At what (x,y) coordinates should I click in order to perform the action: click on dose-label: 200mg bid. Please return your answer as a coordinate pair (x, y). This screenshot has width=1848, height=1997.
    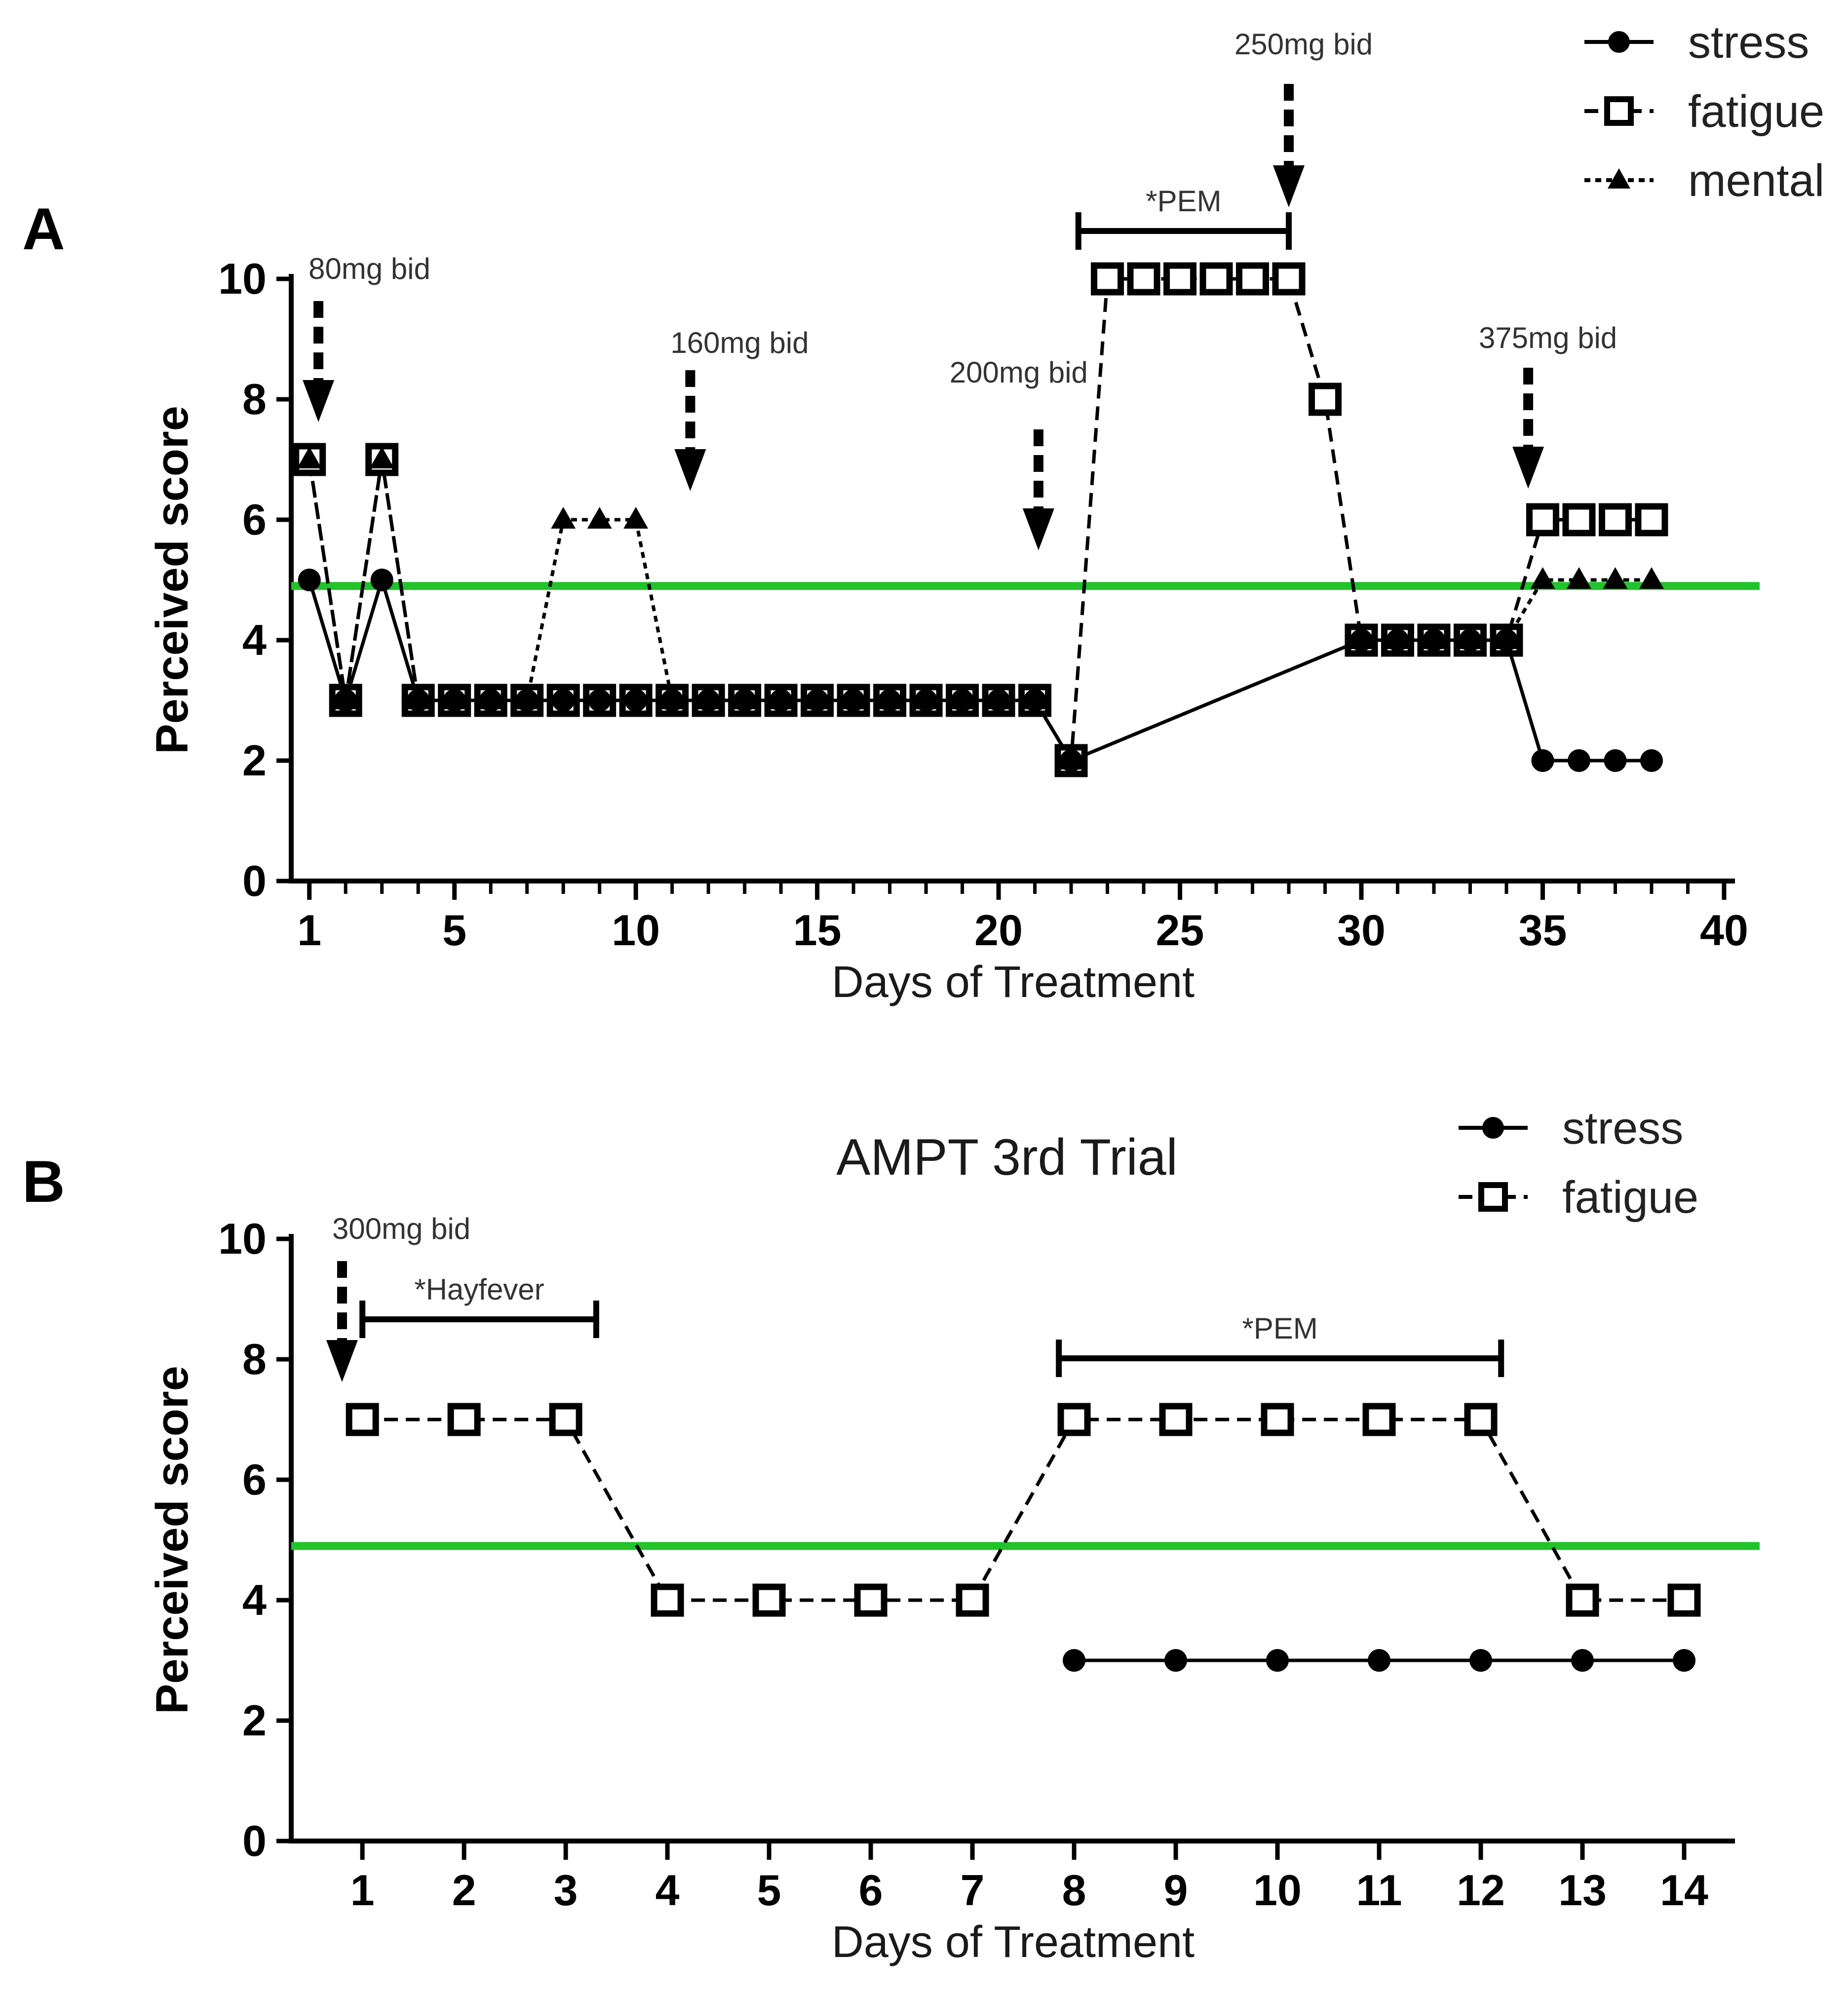
    Looking at the image, I should click on (1019, 373).